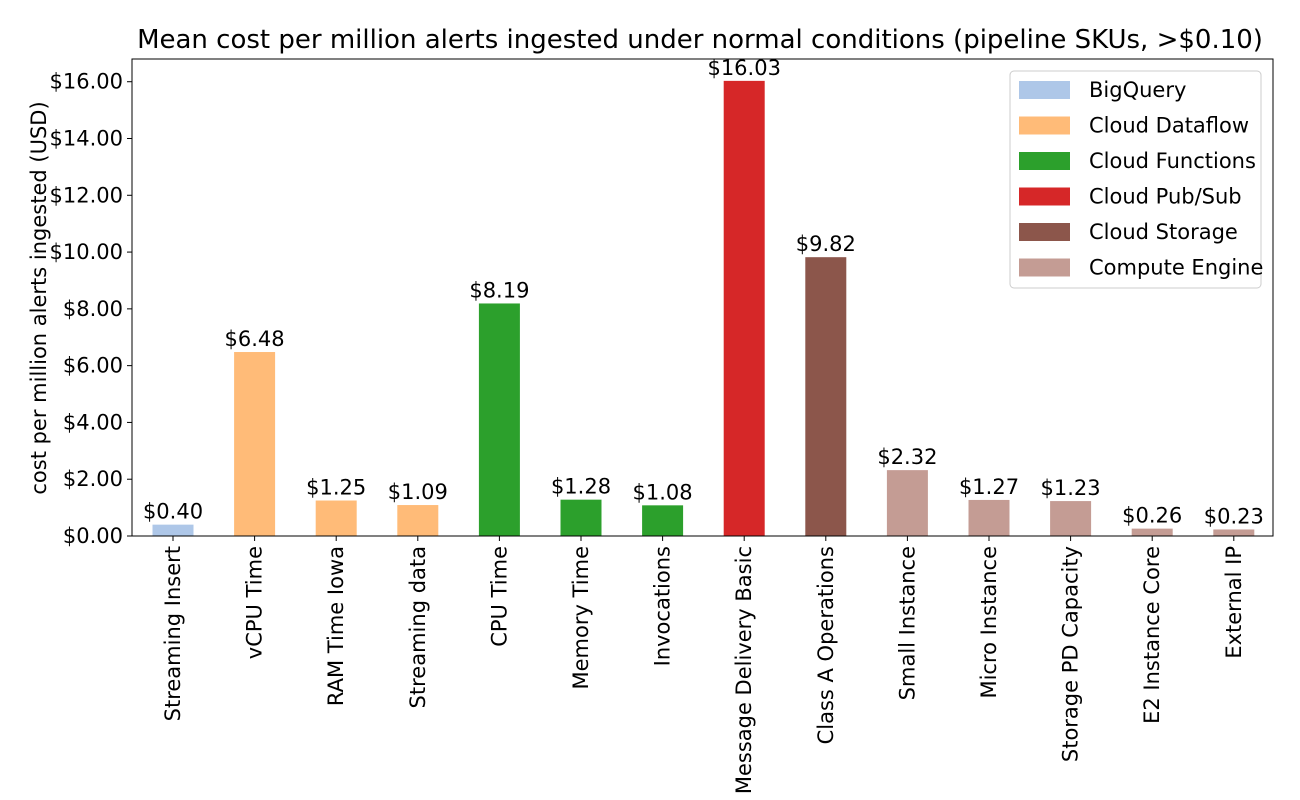 Image resolution: width=1300 pixels, height=800 pixels. What do you see at coordinates (1165, 197) in the screenshot?
I see `legend-label: Cloud Pub/Sub` at bounding box center [1165, 197].